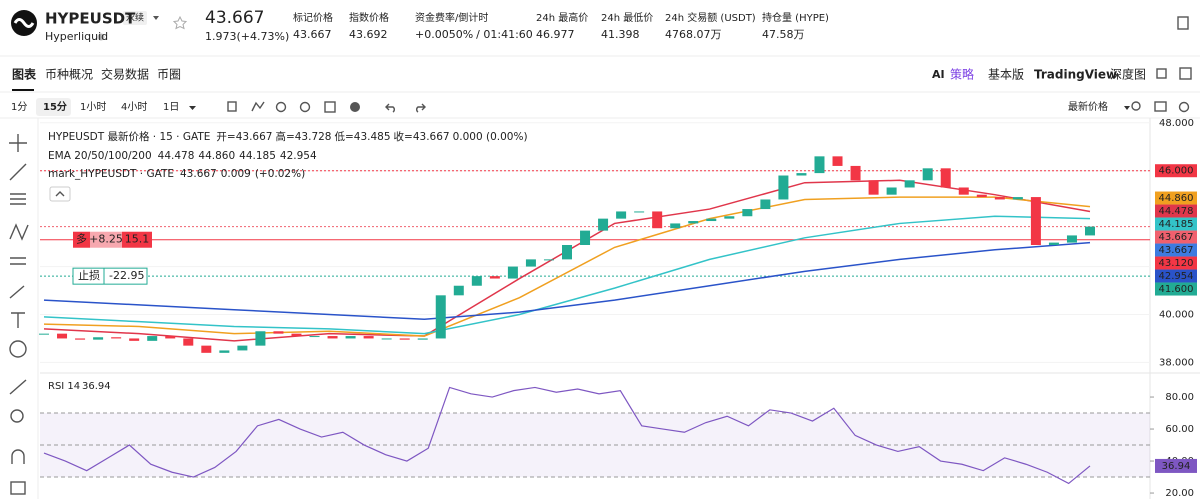 This screenshot has height=499, width=1200. Describe the element at coordinates (938, 74) in the screenshot. I see `ai-badge: AI` at that location.